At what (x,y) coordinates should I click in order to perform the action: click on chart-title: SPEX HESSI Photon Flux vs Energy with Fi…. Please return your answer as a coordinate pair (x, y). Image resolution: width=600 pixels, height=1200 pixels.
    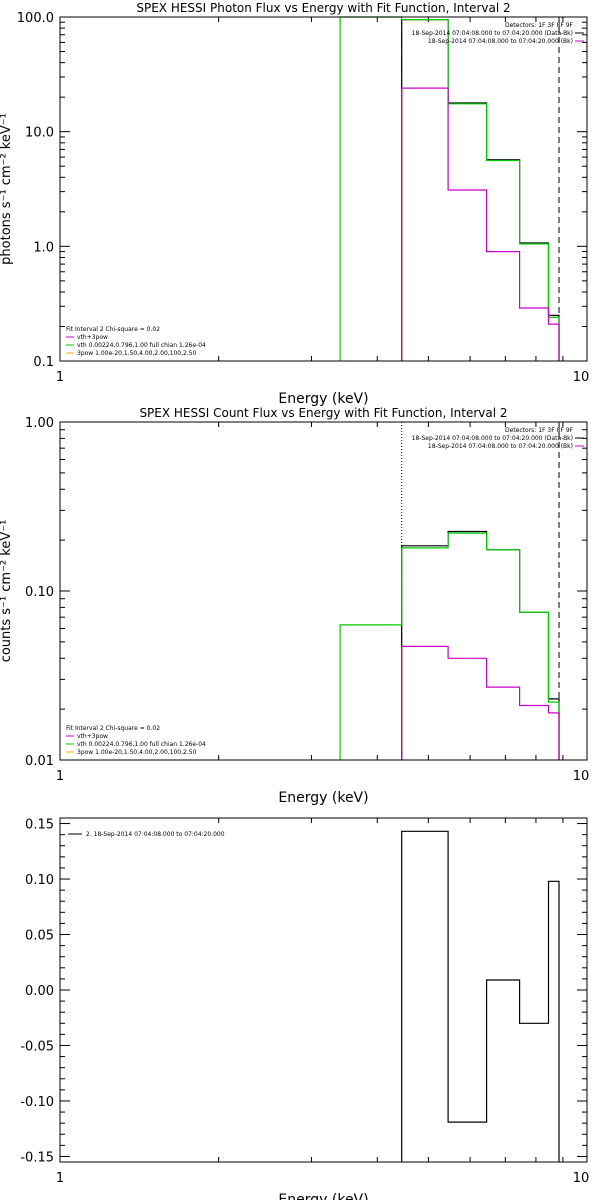
    Looking at the image, I should click on (323, 8).